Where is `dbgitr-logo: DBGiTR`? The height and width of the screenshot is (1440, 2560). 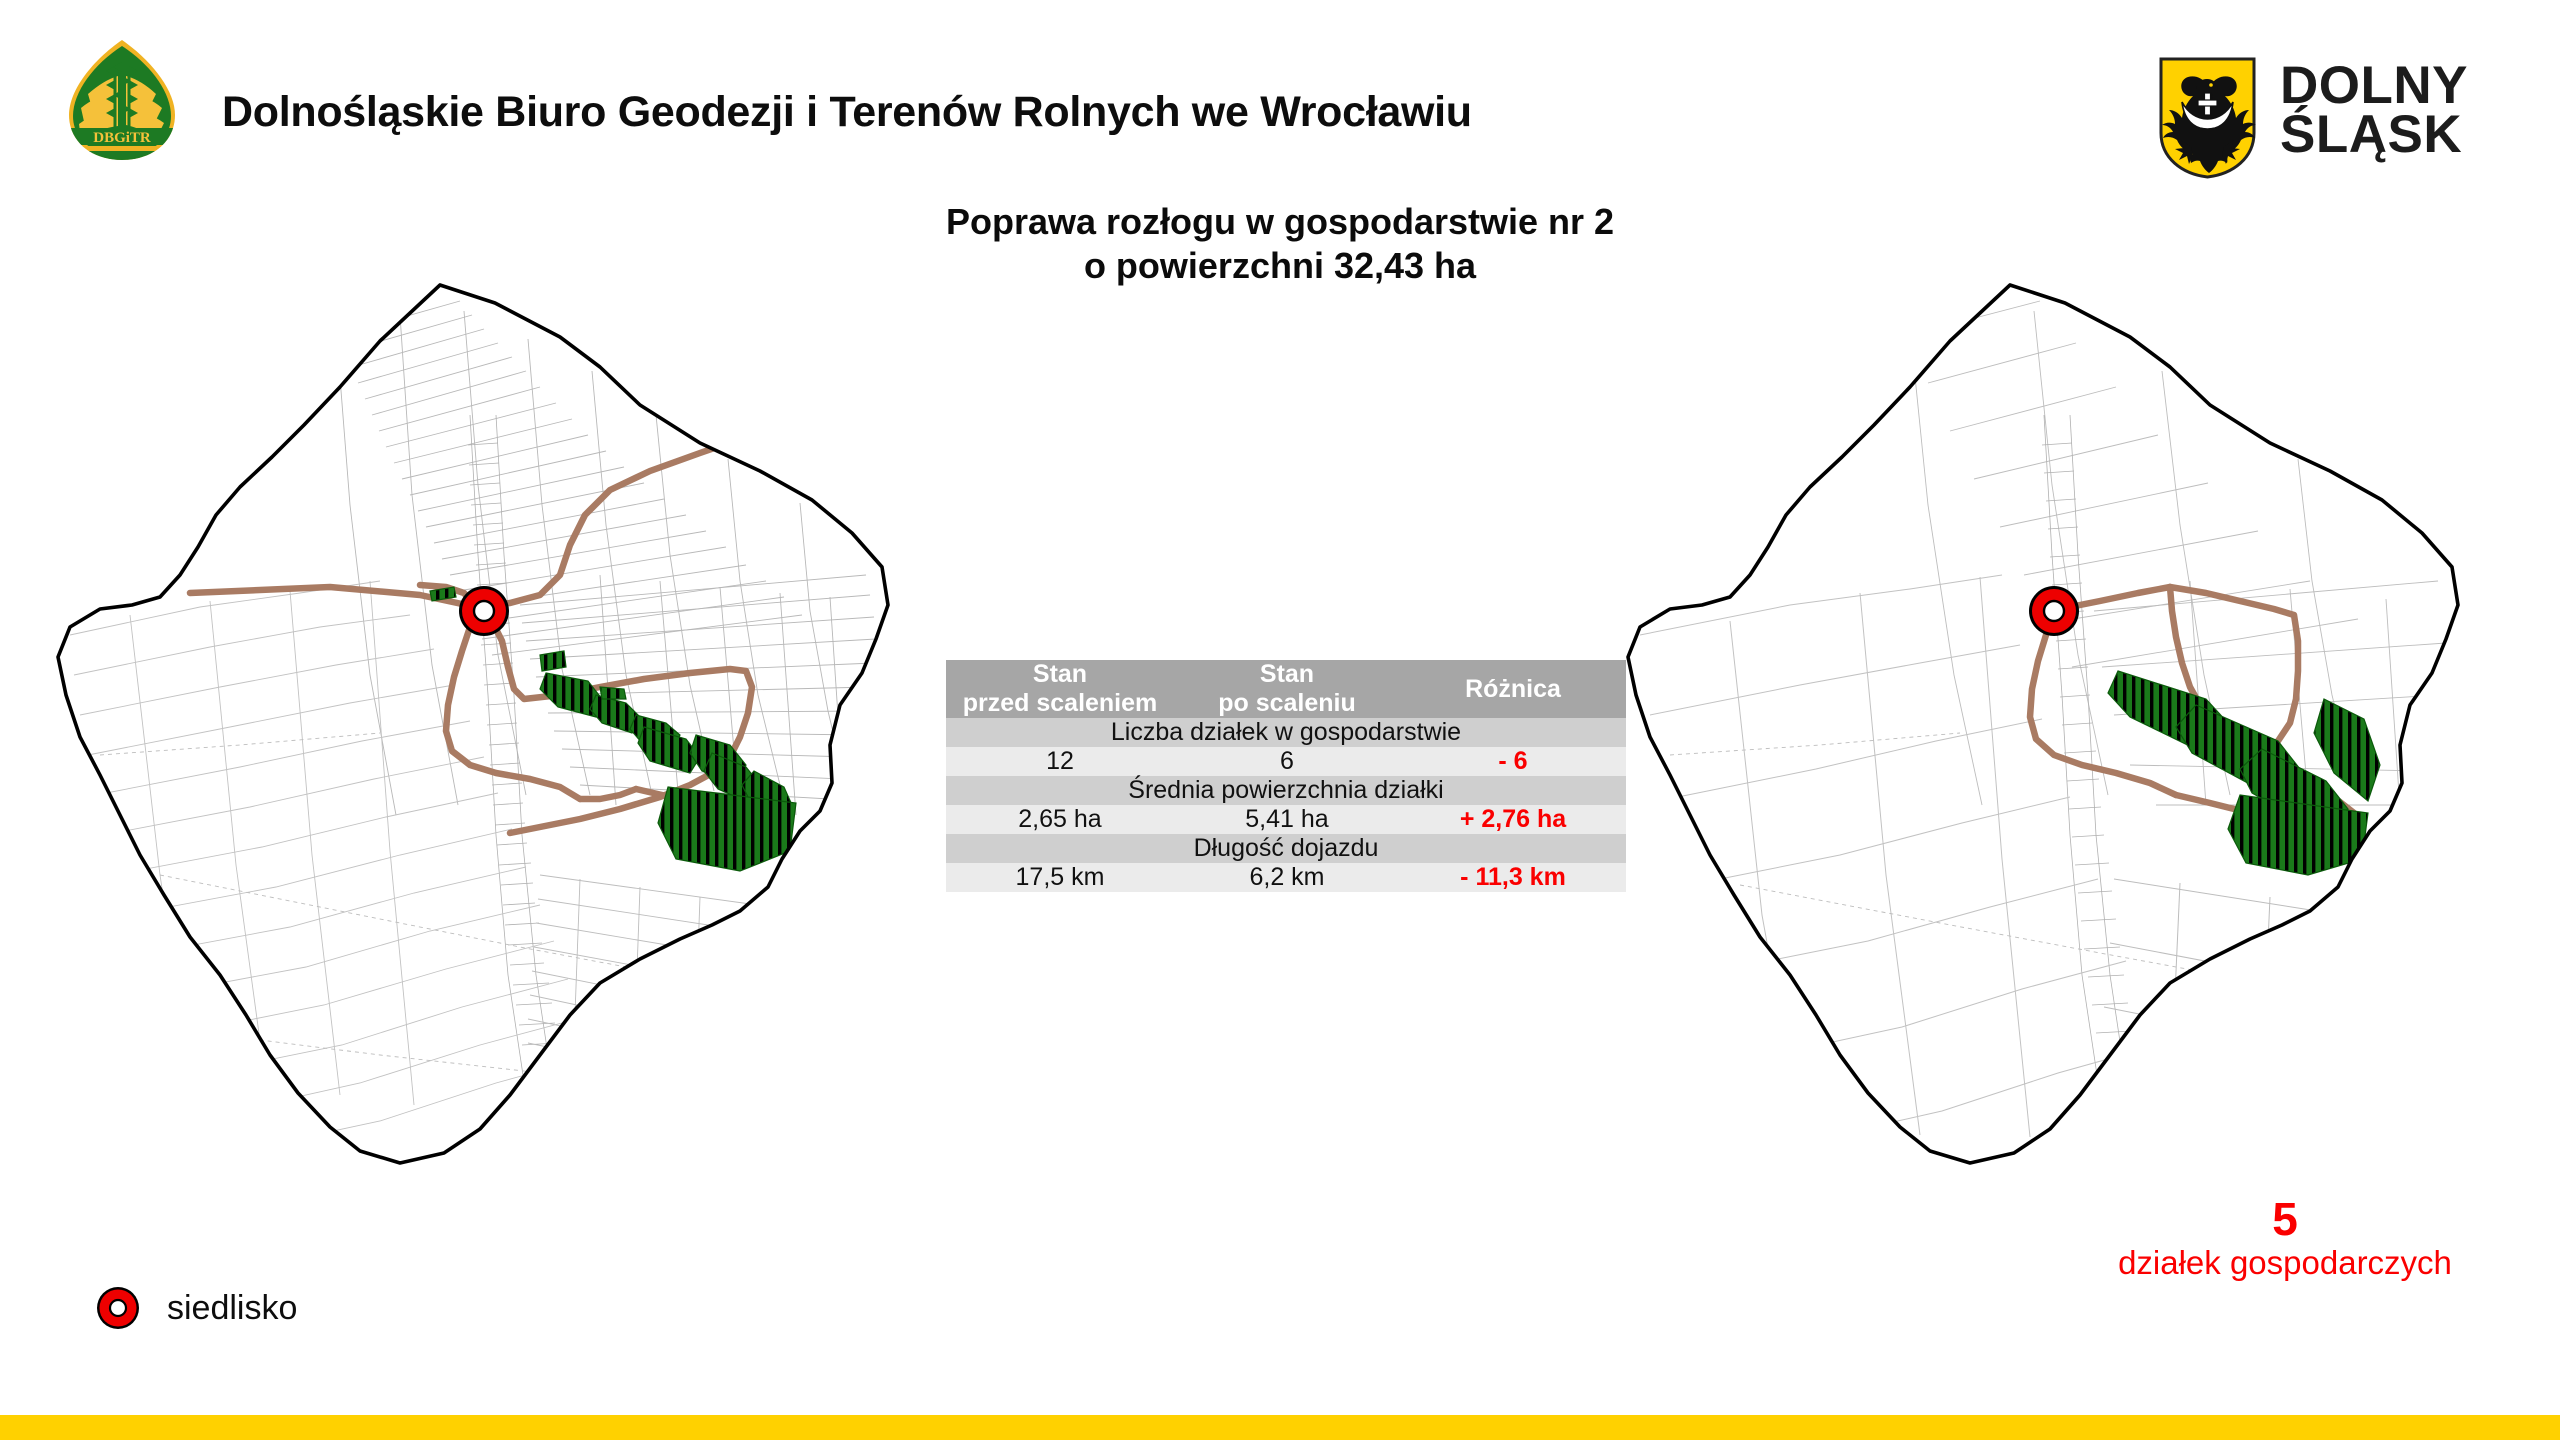 dbgitr-logo: DBGiTR is located at coordinates (122, 99).